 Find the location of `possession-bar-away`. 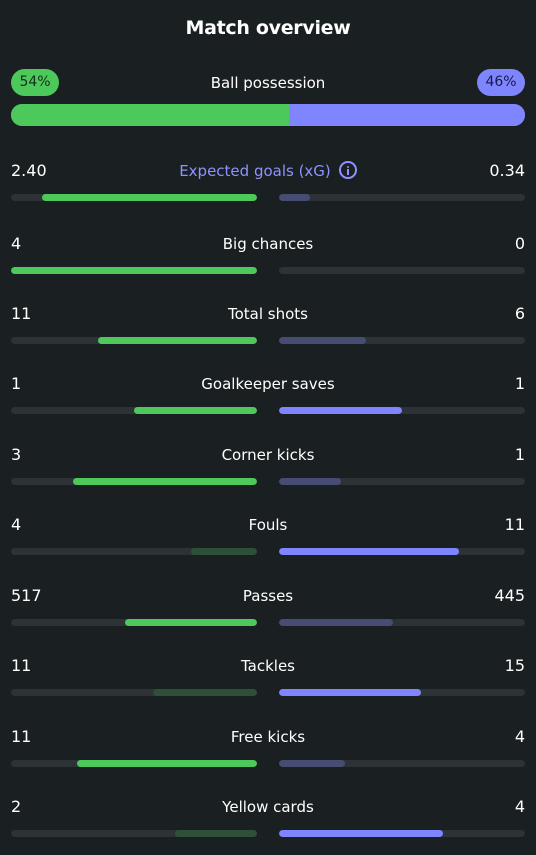

possession-bar-away is located at coordinates (406, 115).